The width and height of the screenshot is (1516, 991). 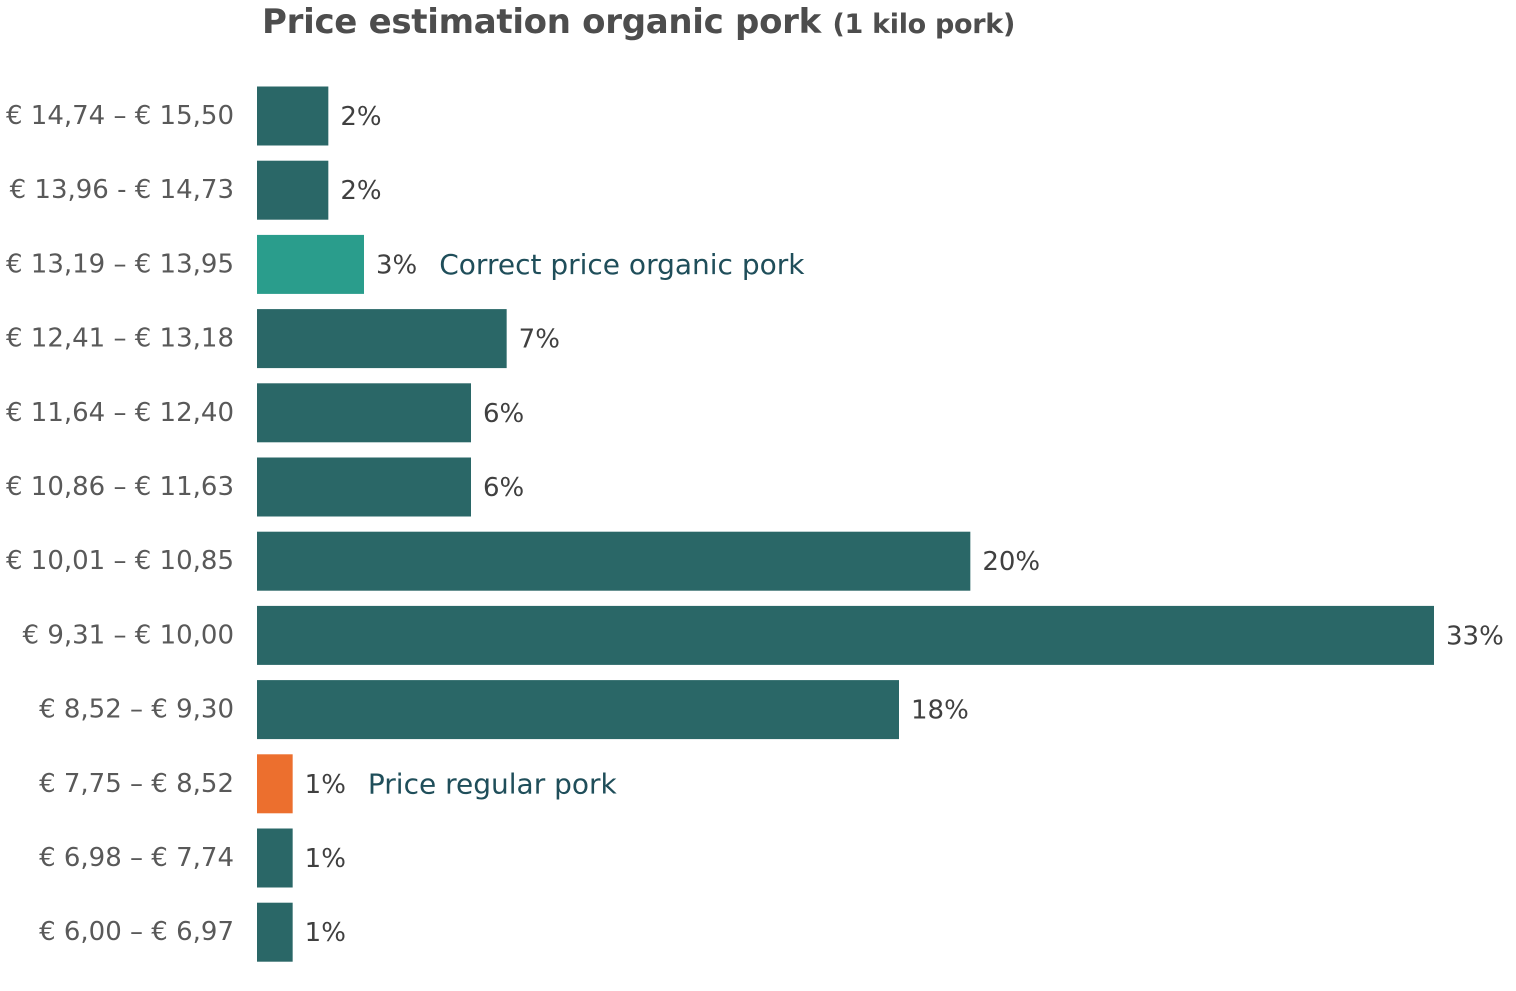 I want to click on category-label: € 13,96 - € 14,73, so click(x=122, y=190).